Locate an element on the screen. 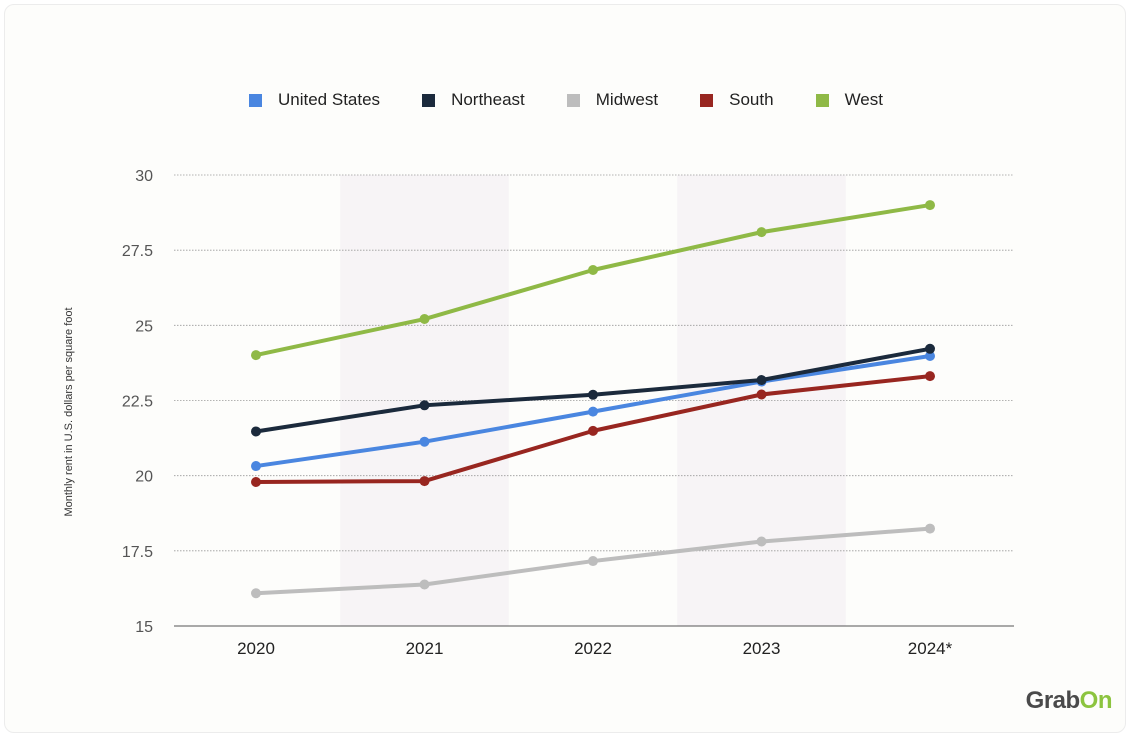  grabon-logo: GrabOn is located at coordinates (1069, 701).